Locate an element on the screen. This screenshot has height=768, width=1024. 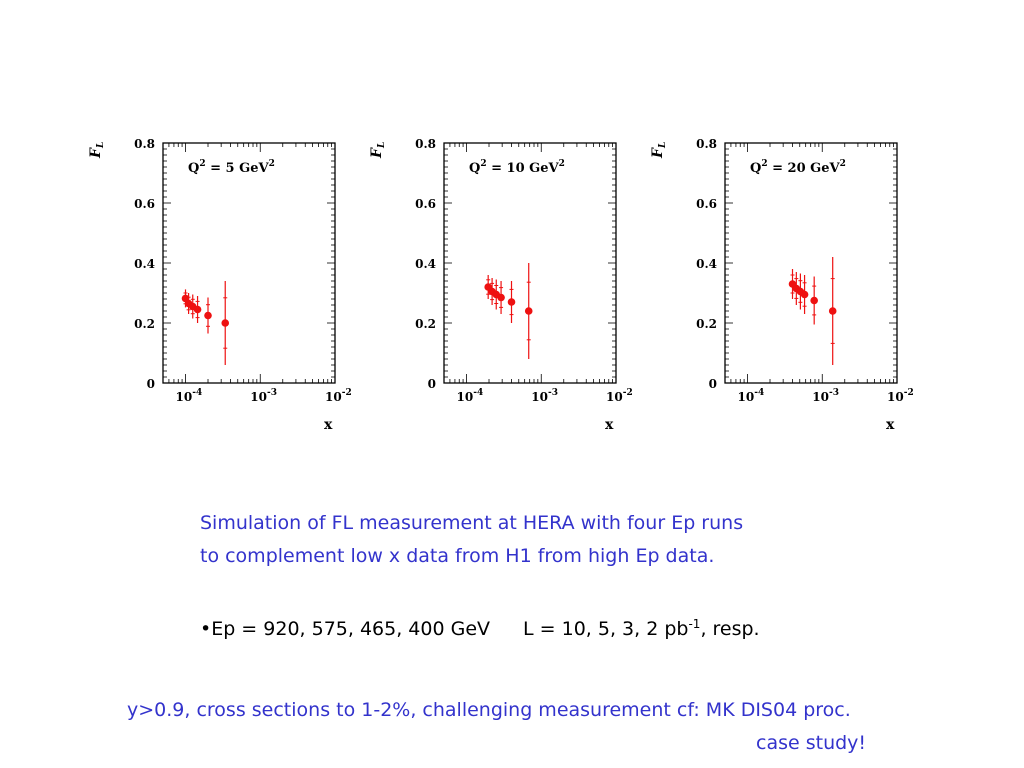
fl-plot-q2-5: 0 0.2 0.4 0.6 0.8 10⁻⁴ 10⁻³ 10⁻² FL x Q2 = 5 GeV2 is located at coordinates (220, 285).